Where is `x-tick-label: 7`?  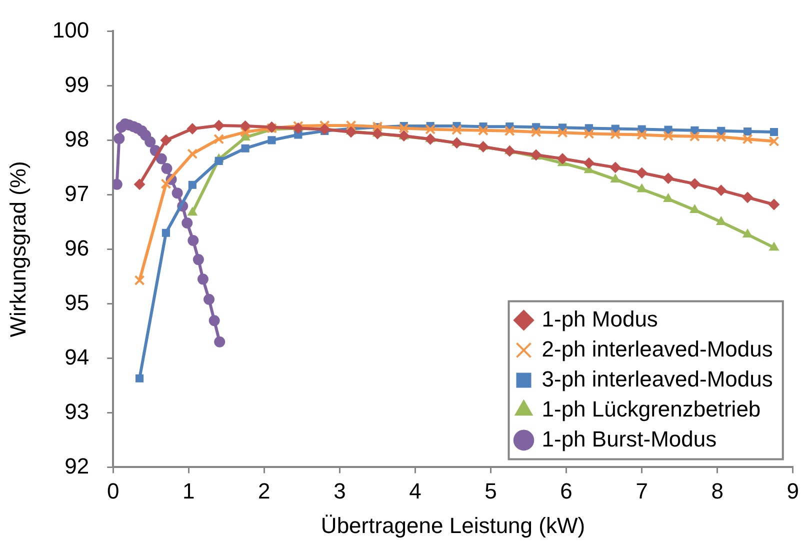 x-tick-label: 7 is located at coordinates (642, 491).